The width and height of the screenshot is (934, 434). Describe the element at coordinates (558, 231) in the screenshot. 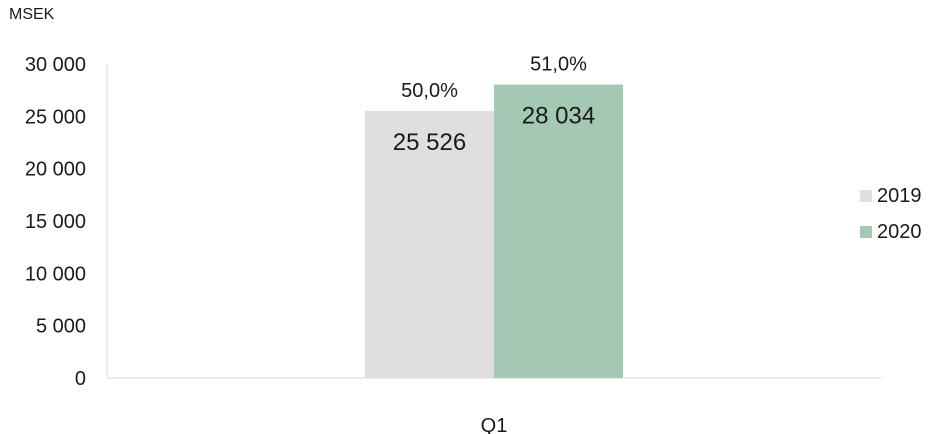

I see `bar-2020` at that location.